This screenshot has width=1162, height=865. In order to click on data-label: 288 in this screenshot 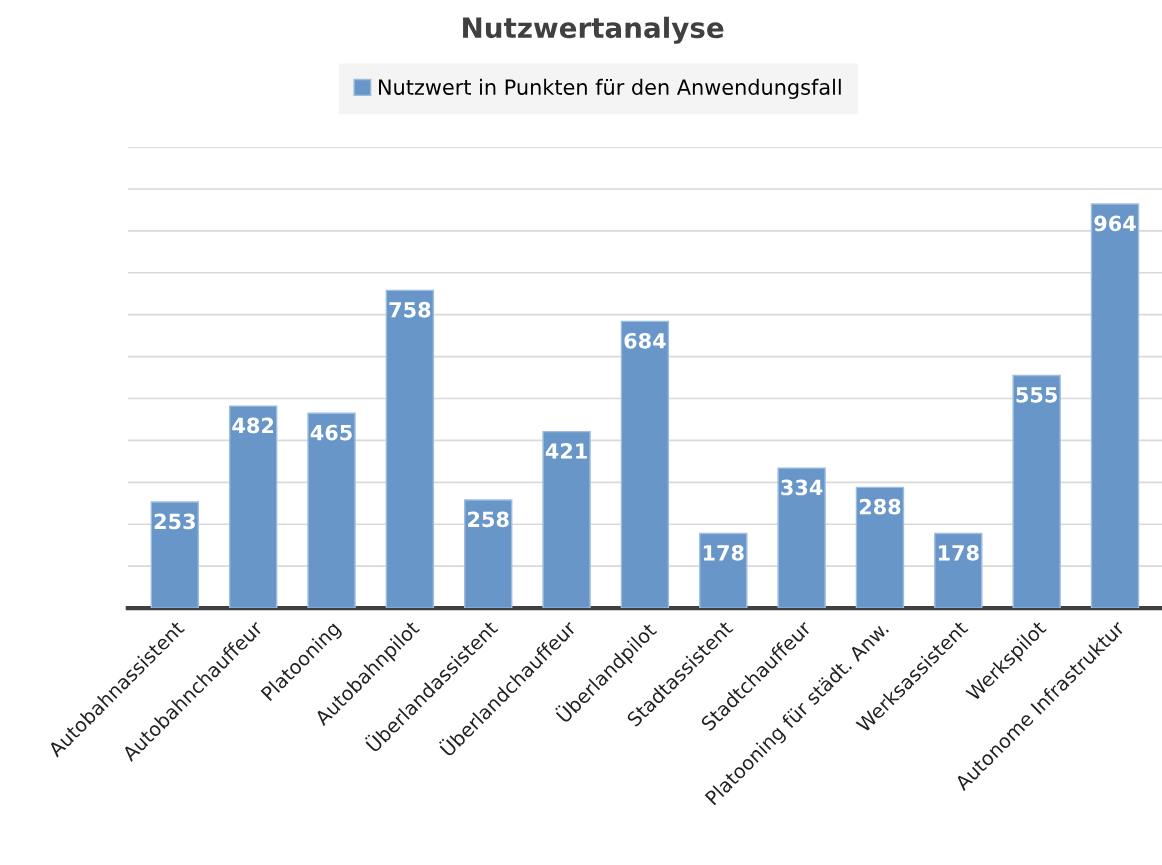, I will do `click(880, 506)`.